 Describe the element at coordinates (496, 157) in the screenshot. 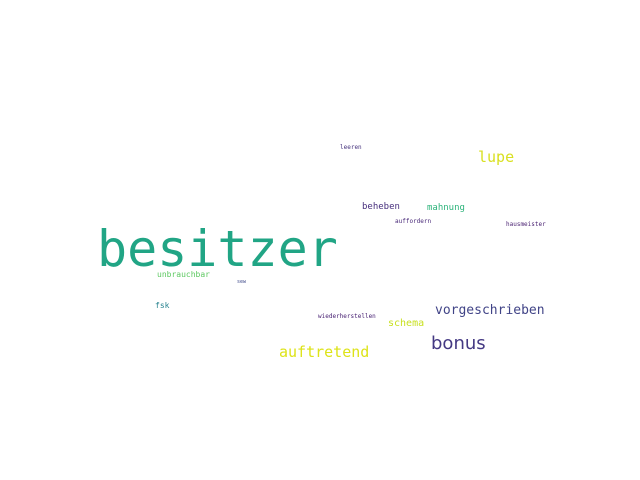

I see `word-lupe: lupe` at that location.